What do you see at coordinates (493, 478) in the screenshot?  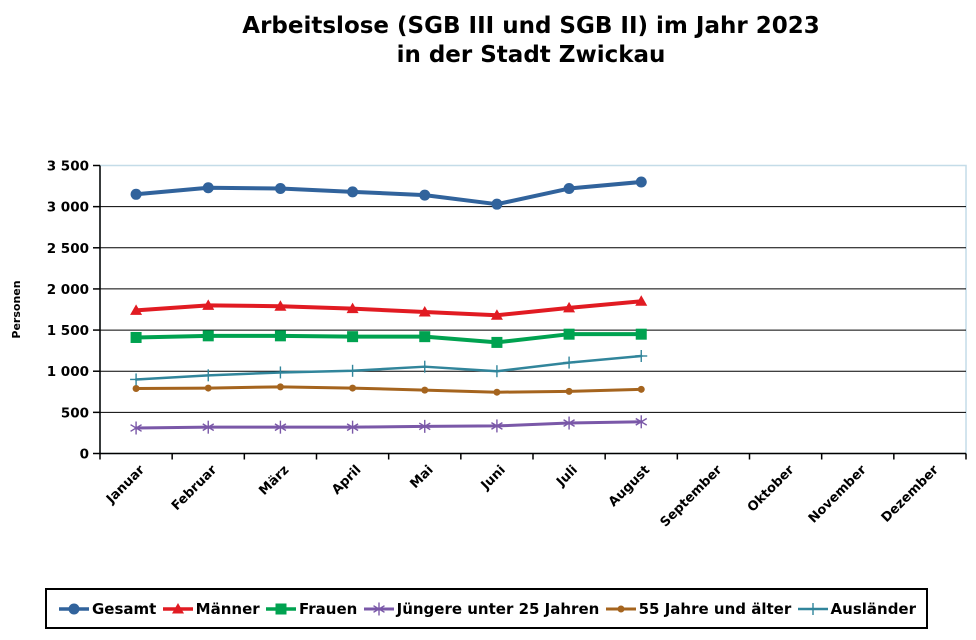 I see `x-tick-label: Juni` at bounding box center [493, 478].